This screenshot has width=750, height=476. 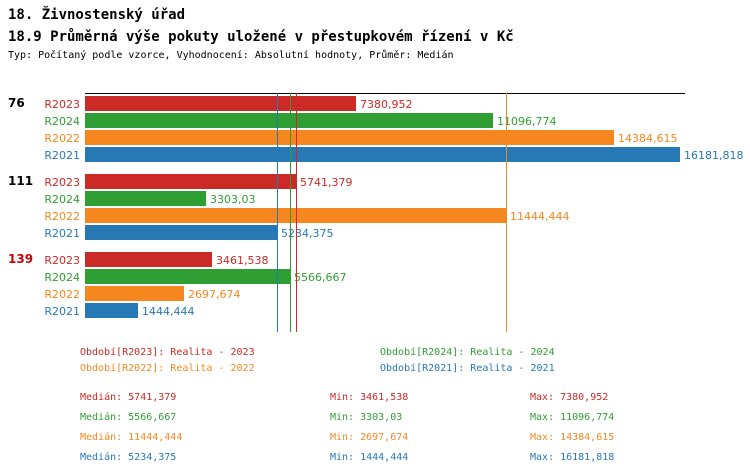 What do you see at coordinates (128, 417) in the screenshot?
I see `stat-median-R2024: Medián: 5566,667` at bounding box center [128, 417].